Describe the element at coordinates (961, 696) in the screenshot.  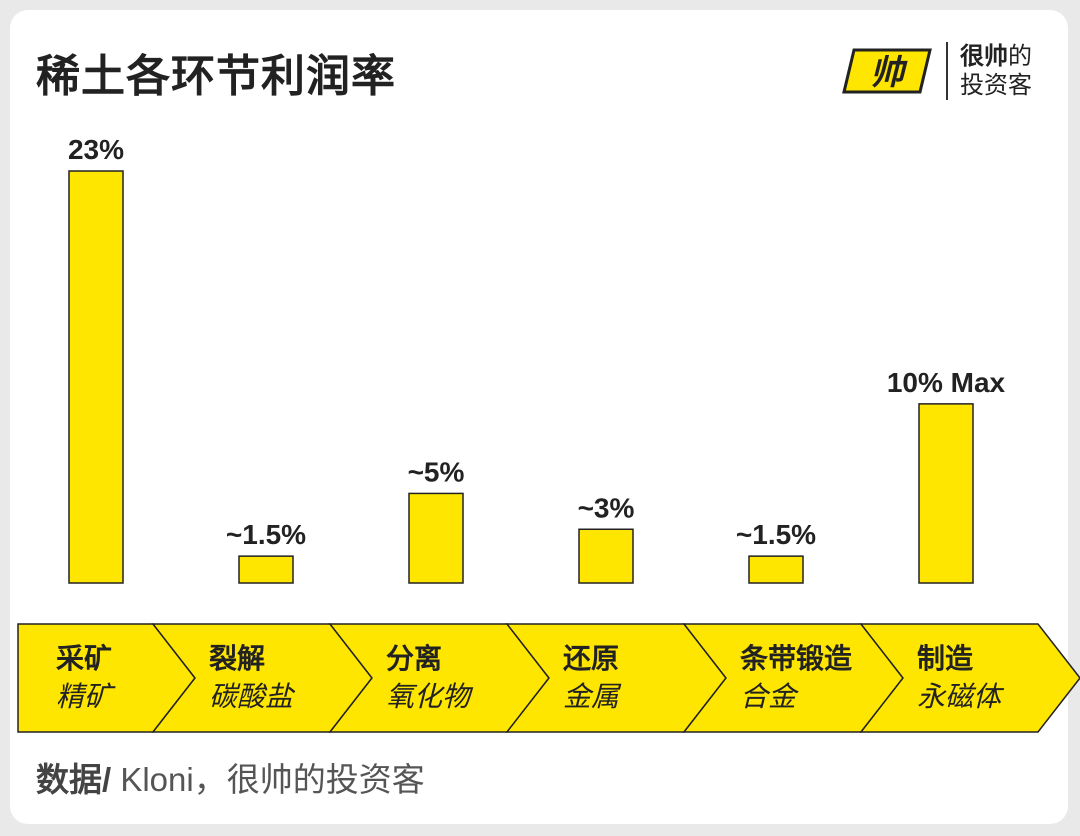
I see `process-output-label-5: 永磁体` at that location.